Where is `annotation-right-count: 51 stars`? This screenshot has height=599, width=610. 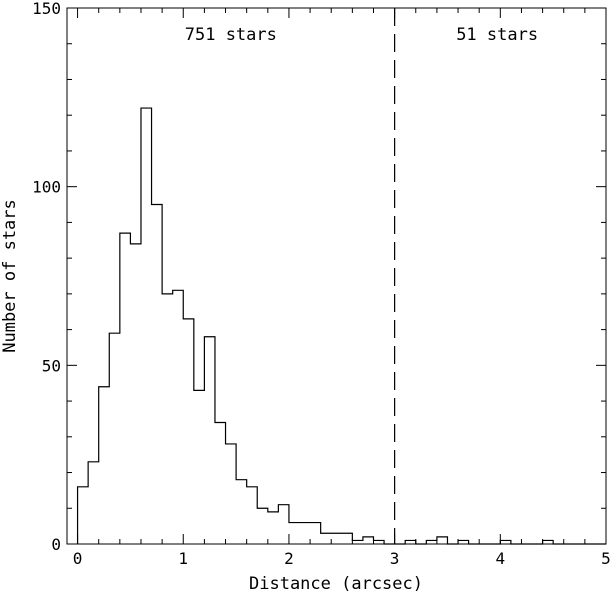
annotation-right-count: 51 stars is located at coordinates (497, 35).